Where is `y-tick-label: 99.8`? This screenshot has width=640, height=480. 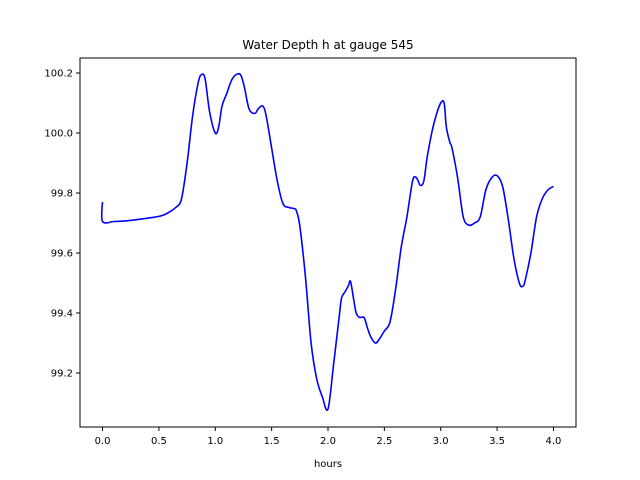 y-tick-label: 99.8 is located at coordinates (62, 194).